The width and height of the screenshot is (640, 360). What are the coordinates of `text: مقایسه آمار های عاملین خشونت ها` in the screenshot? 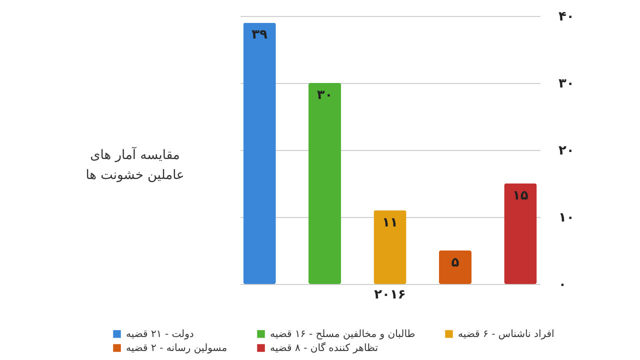 It's located at (135, 165).